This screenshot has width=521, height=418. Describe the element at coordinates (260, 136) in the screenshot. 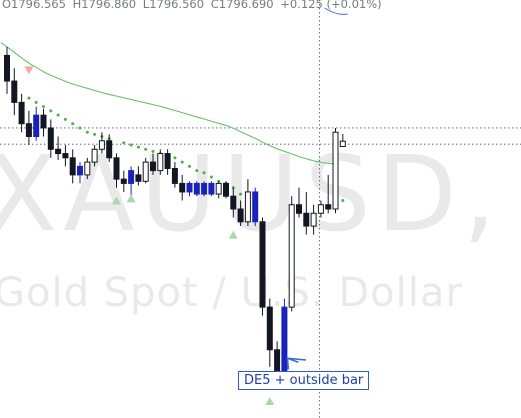

I see `price-lines` at that location.